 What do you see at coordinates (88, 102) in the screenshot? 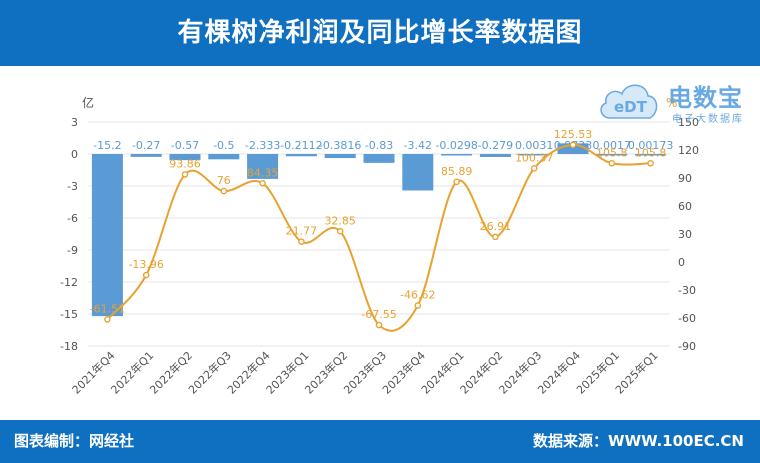
I see `left-axis-unit: 亿` at bounding box center [88, 102].